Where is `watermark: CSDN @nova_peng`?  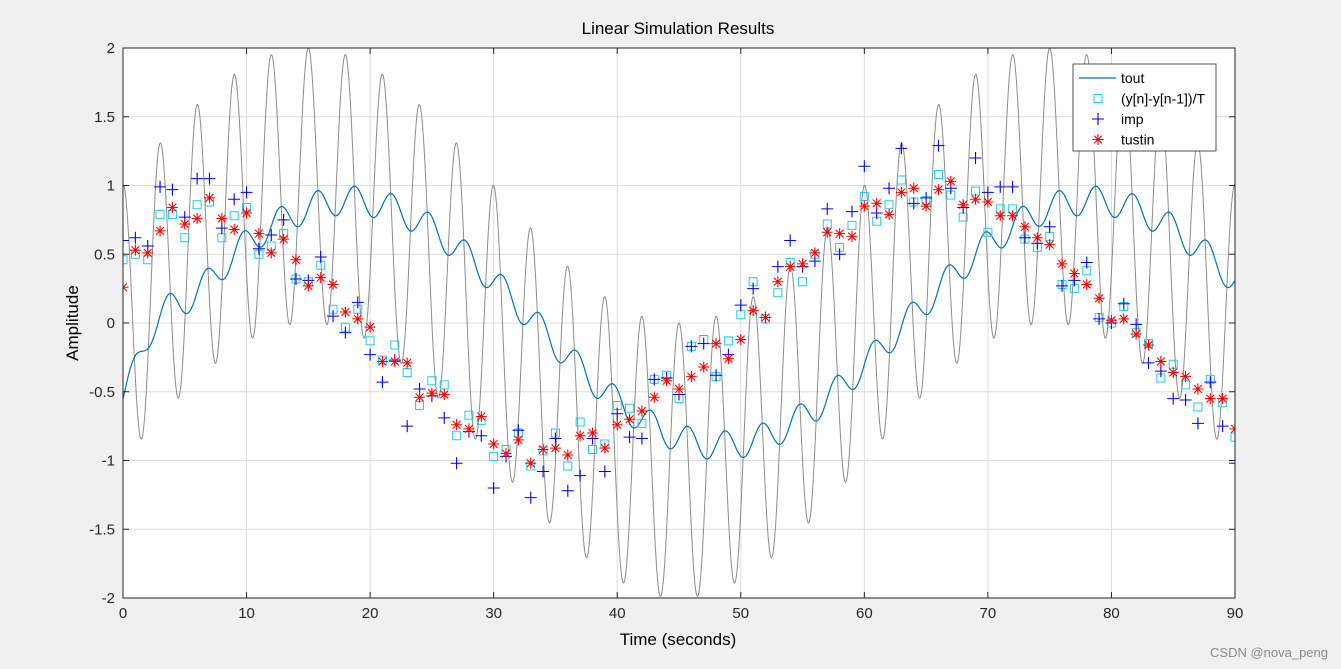
watermark: CSDN @nova_peng is located at coordinates (1269, 652).